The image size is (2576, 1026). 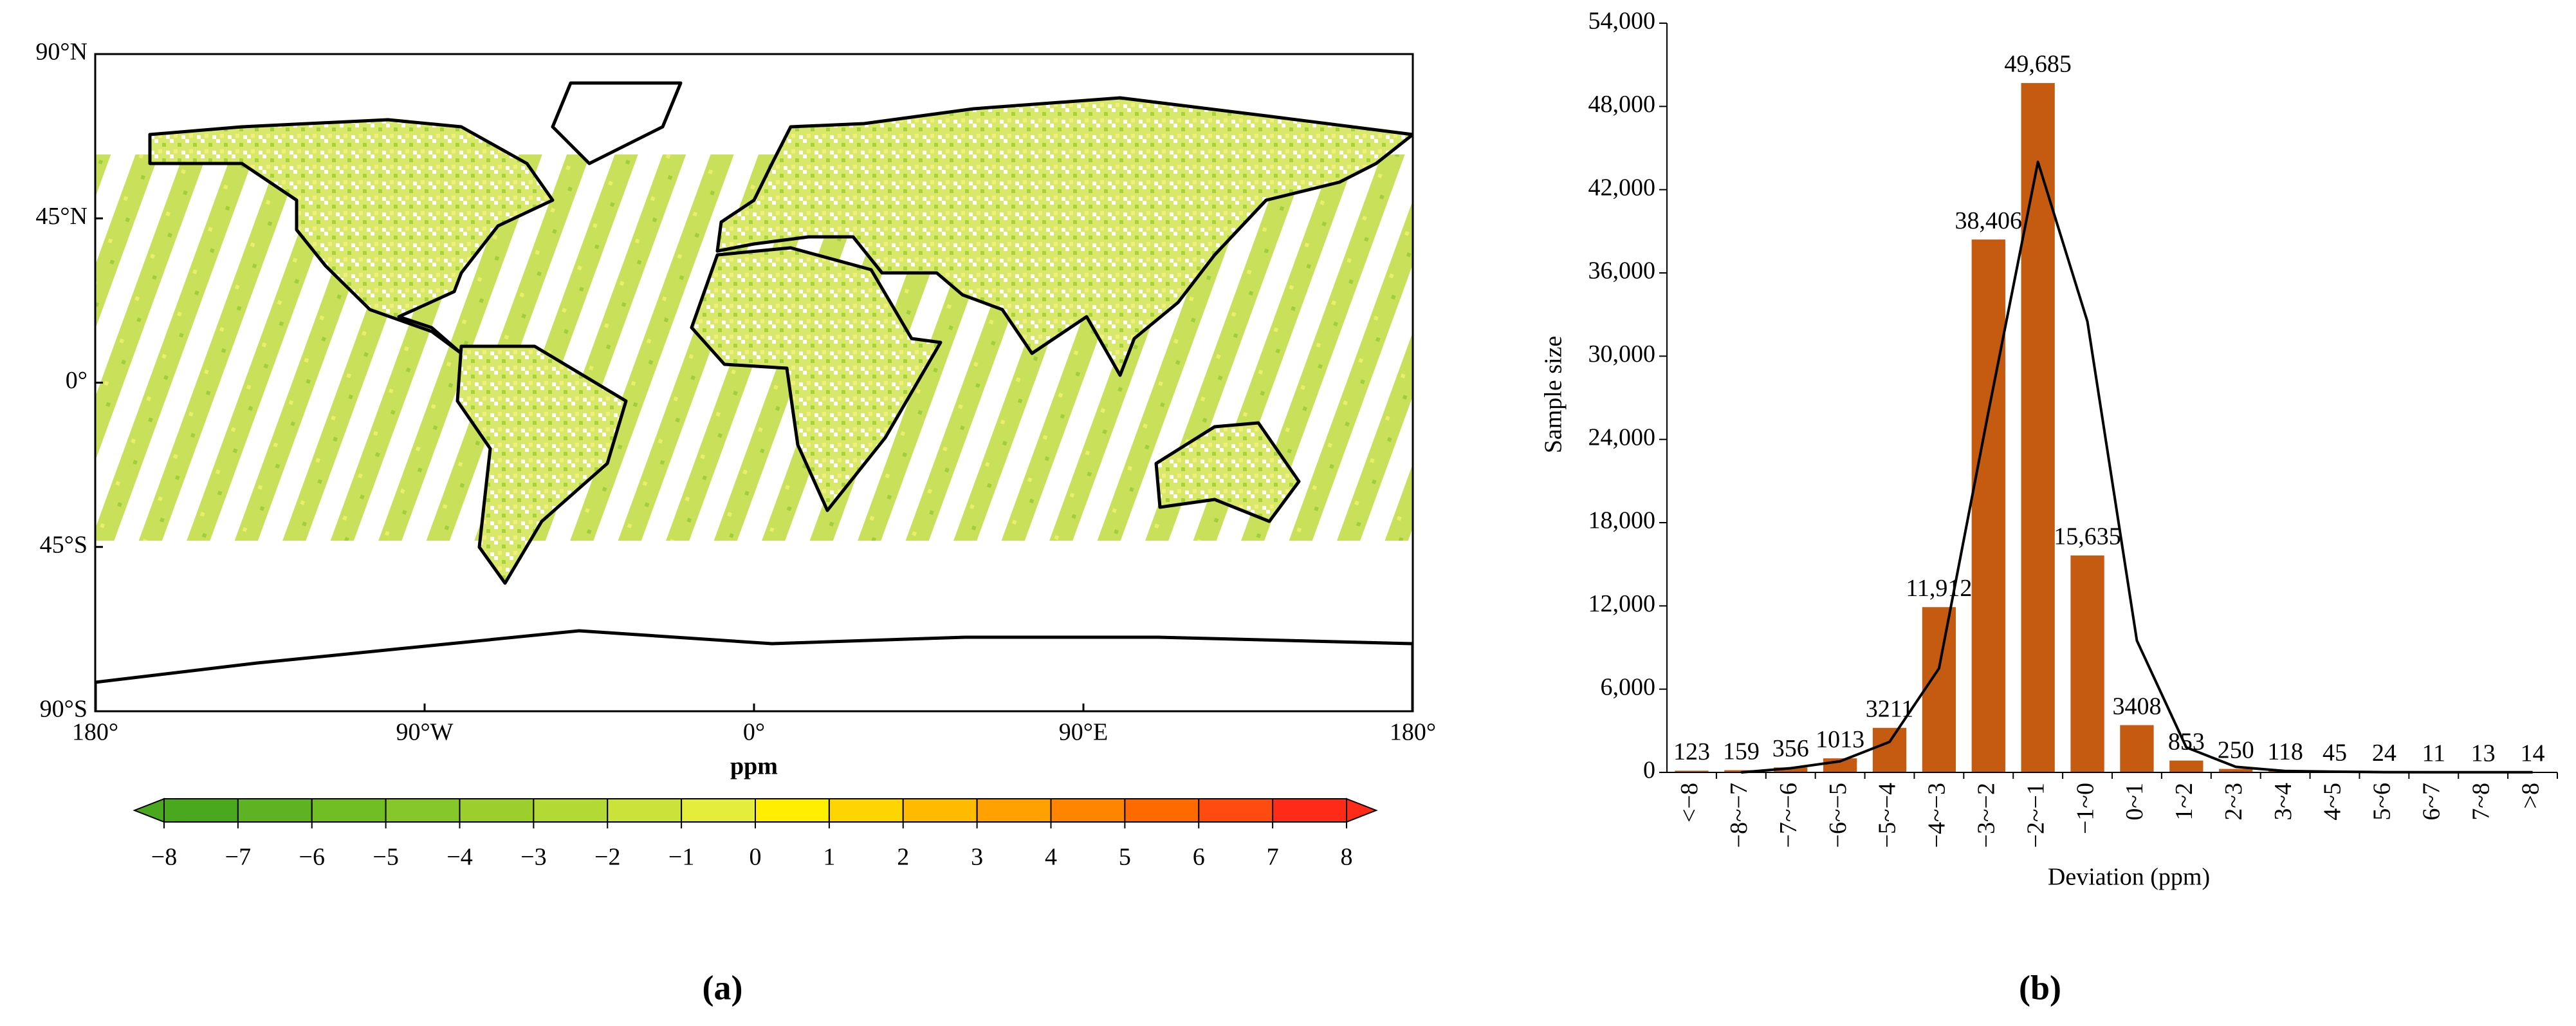 What do you see at coordinates (2035, 815) in the screenshot?
I see `x-tick-label: −2~−1` at bounding box center [2035, 815].